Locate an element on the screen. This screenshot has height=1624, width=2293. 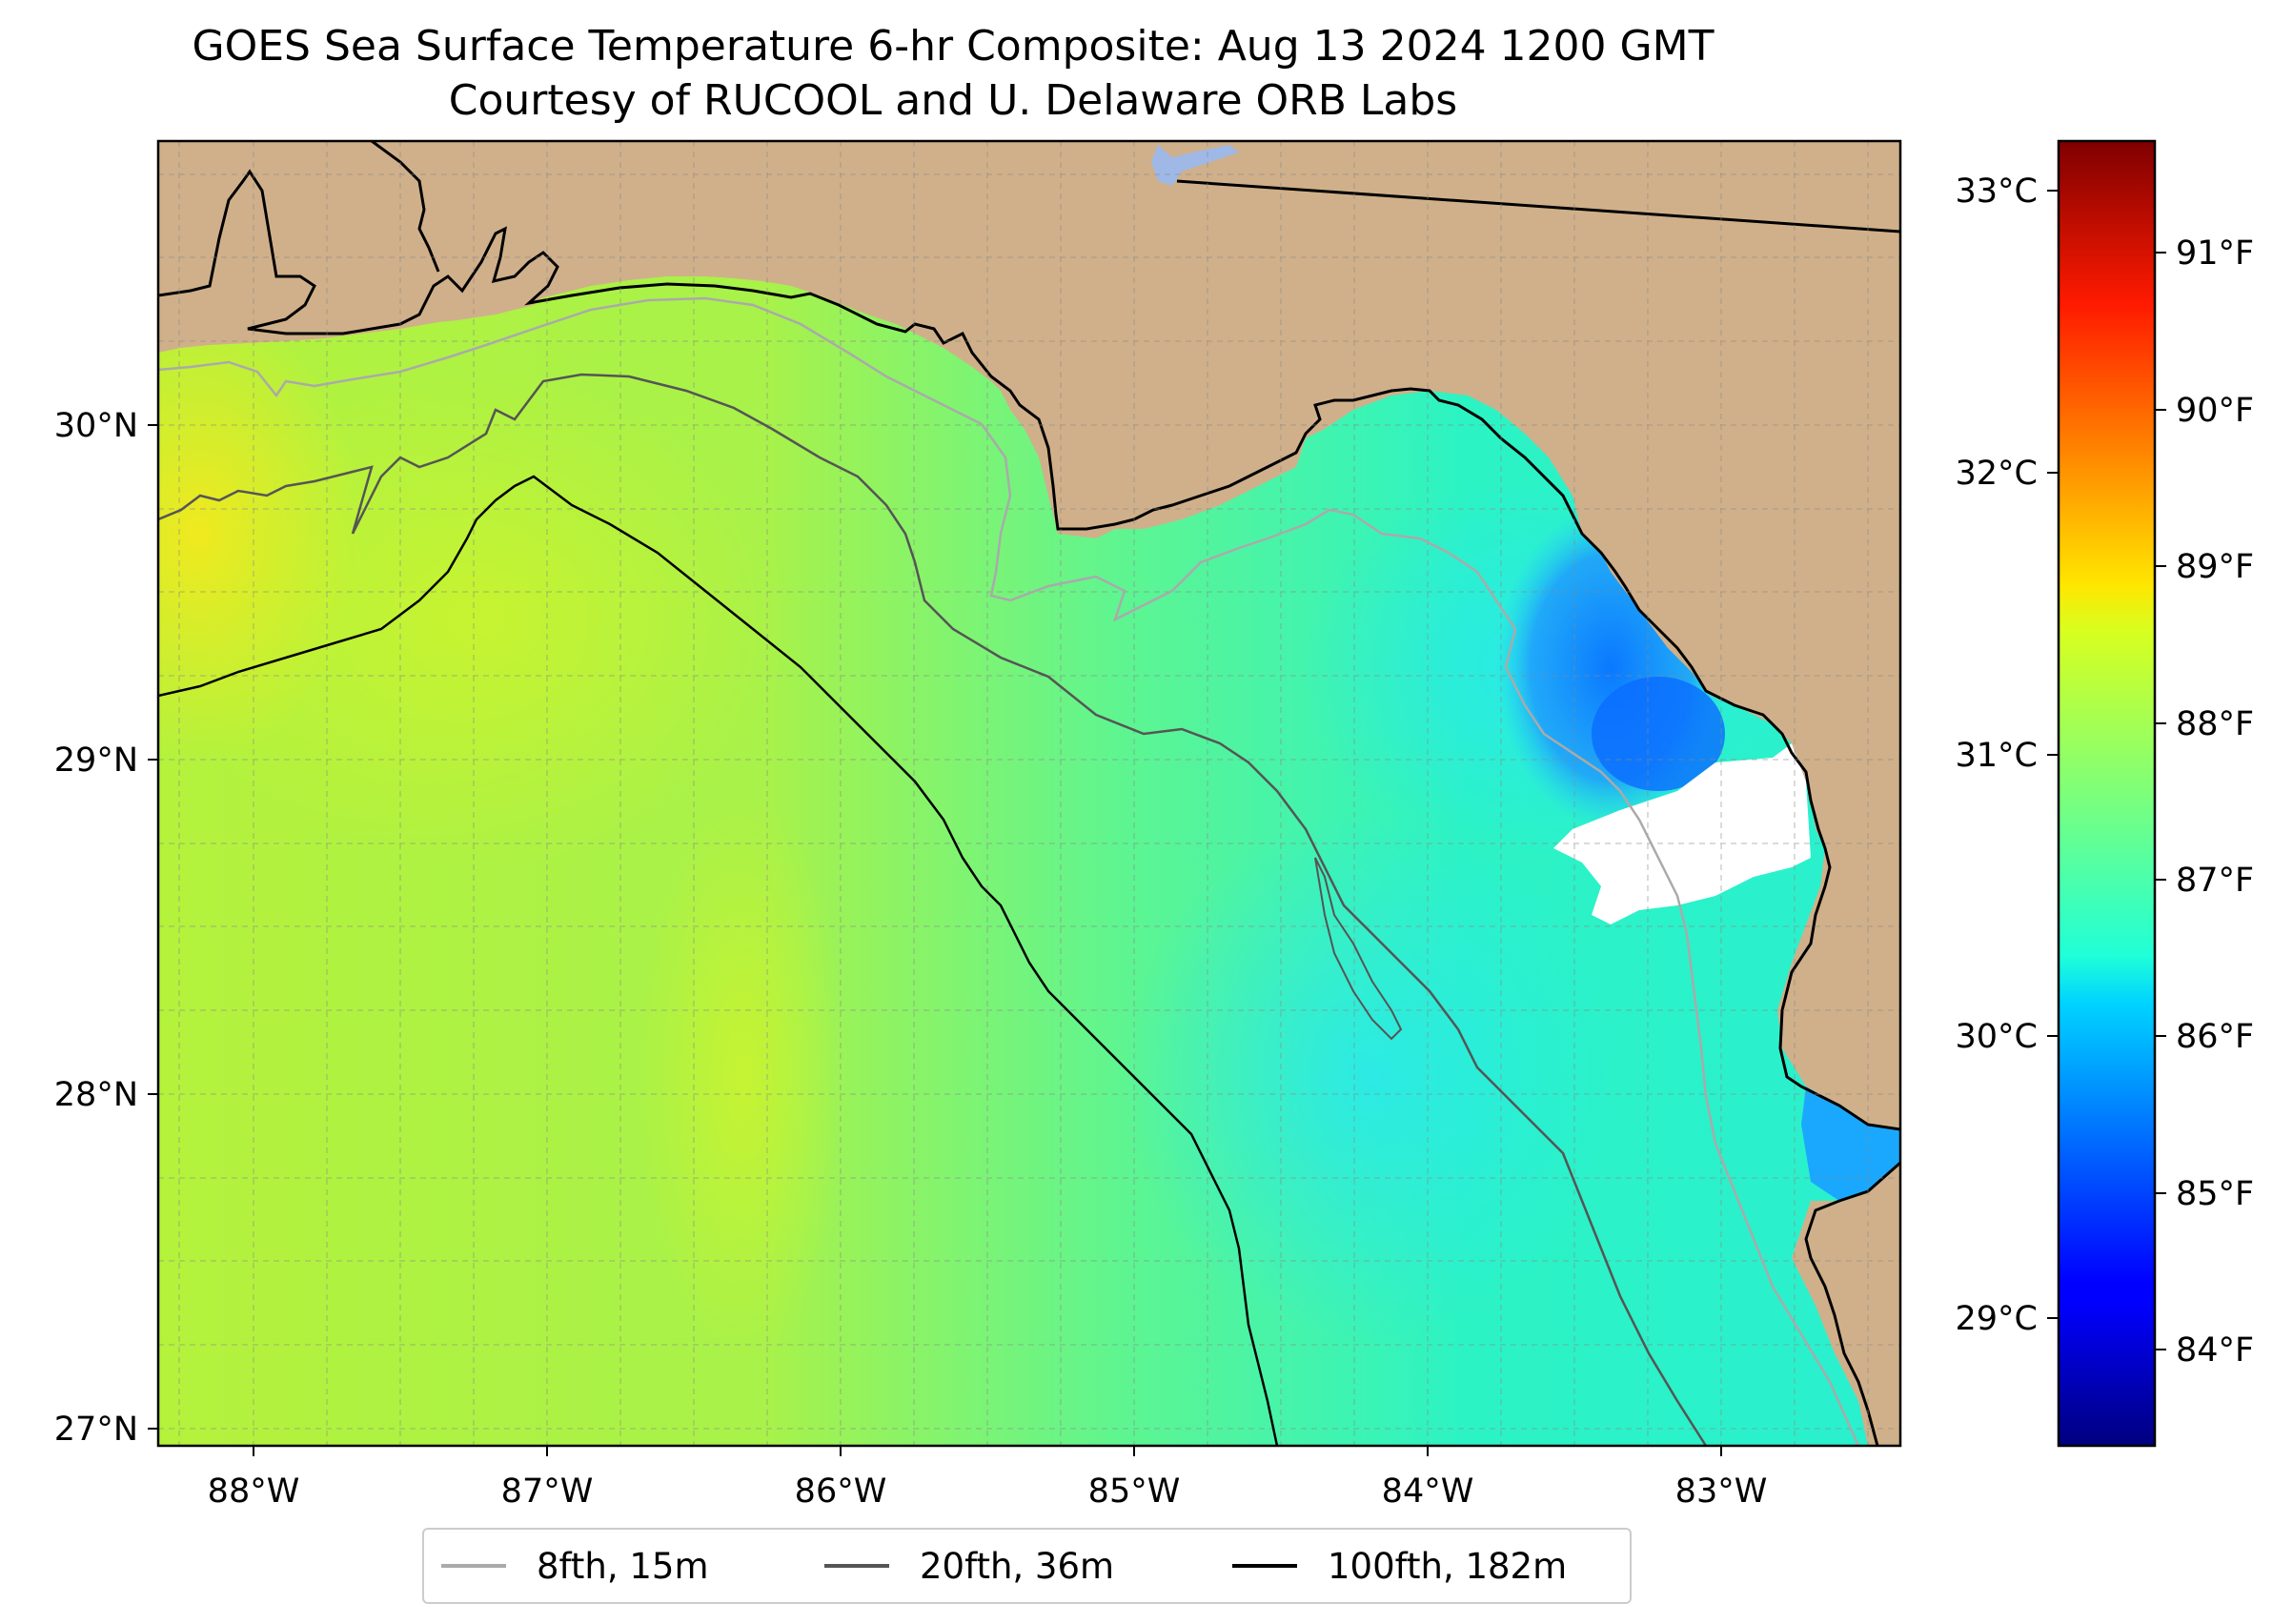
lat-tick-label: 28°N is located at coordinates (96, 1095).